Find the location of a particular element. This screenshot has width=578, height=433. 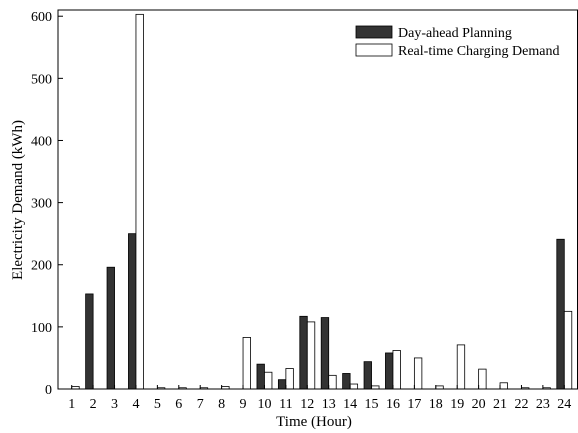

y-tick-label: 100 is located at coordinates (41, 328).